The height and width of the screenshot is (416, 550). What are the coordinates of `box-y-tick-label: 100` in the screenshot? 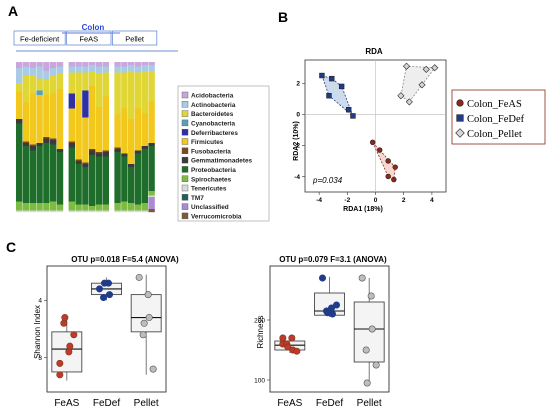 It's located at (259, 380).